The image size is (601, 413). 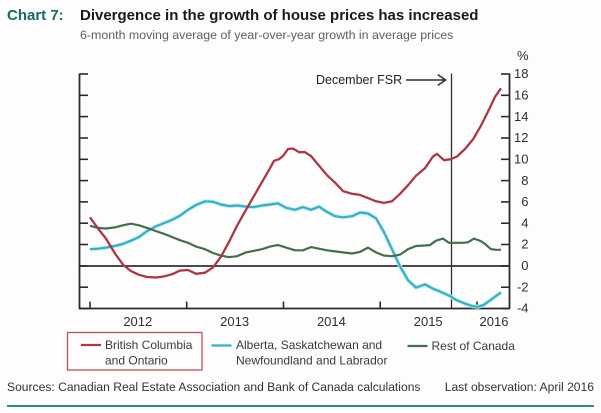 I want to click on svg-text: British Columbia, so click(x=149, y=345).